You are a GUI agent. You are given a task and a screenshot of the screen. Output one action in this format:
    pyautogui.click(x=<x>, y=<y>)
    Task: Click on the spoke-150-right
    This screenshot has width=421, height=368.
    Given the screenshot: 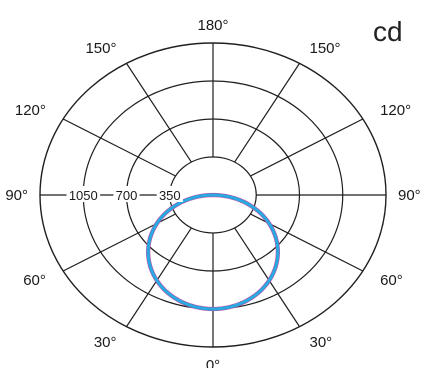 What is the action you would take?
    pyautogui.click(x=267, y=113)
    